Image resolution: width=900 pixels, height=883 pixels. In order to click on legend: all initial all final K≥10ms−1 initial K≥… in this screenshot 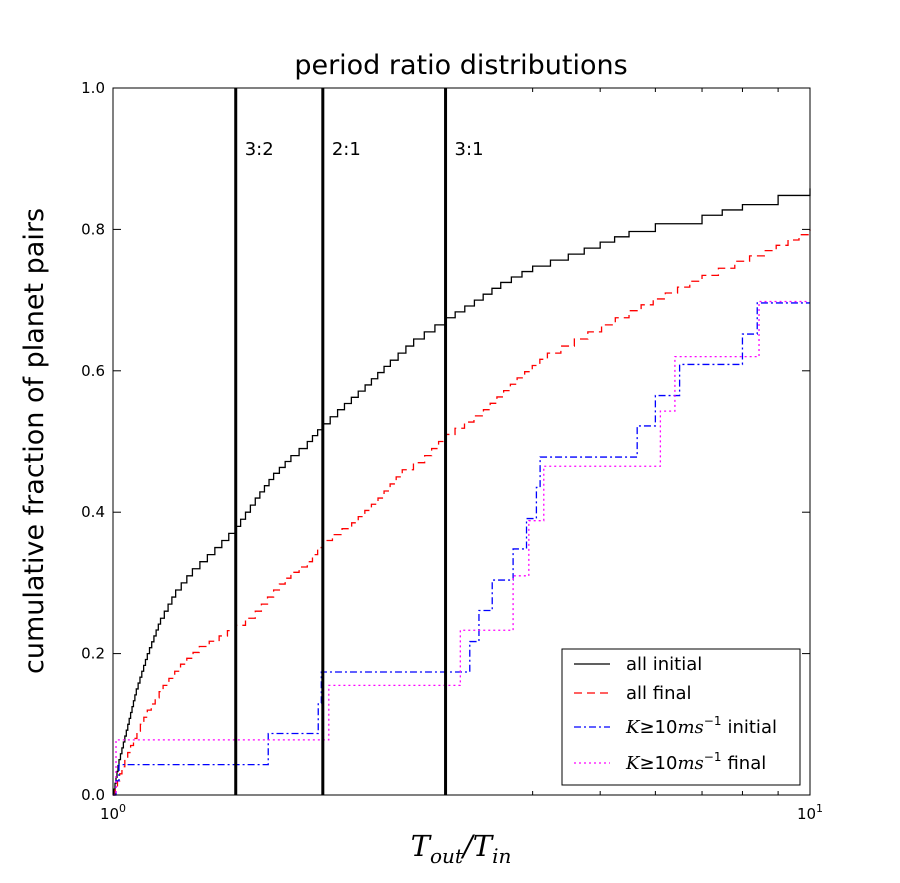, I will do `click(681, 717)`.